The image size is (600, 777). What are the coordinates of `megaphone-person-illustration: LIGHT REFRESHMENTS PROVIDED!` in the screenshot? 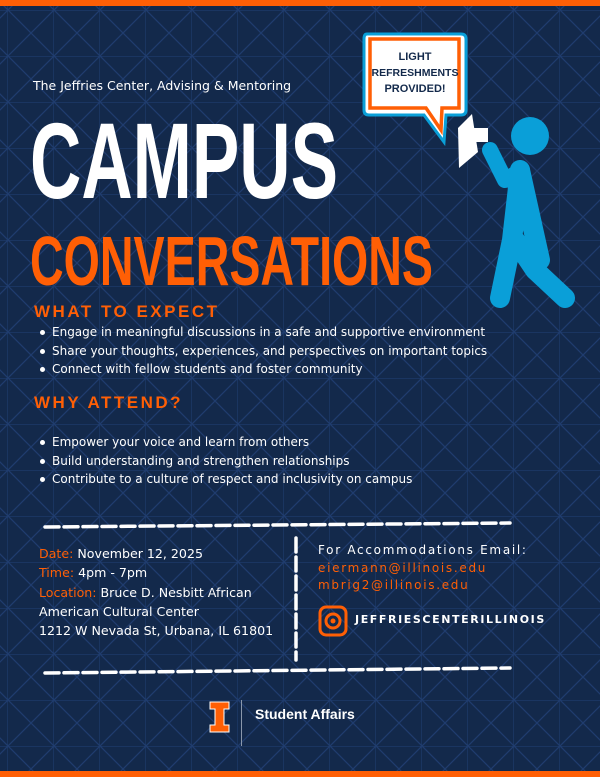 It's located at (468, 170).